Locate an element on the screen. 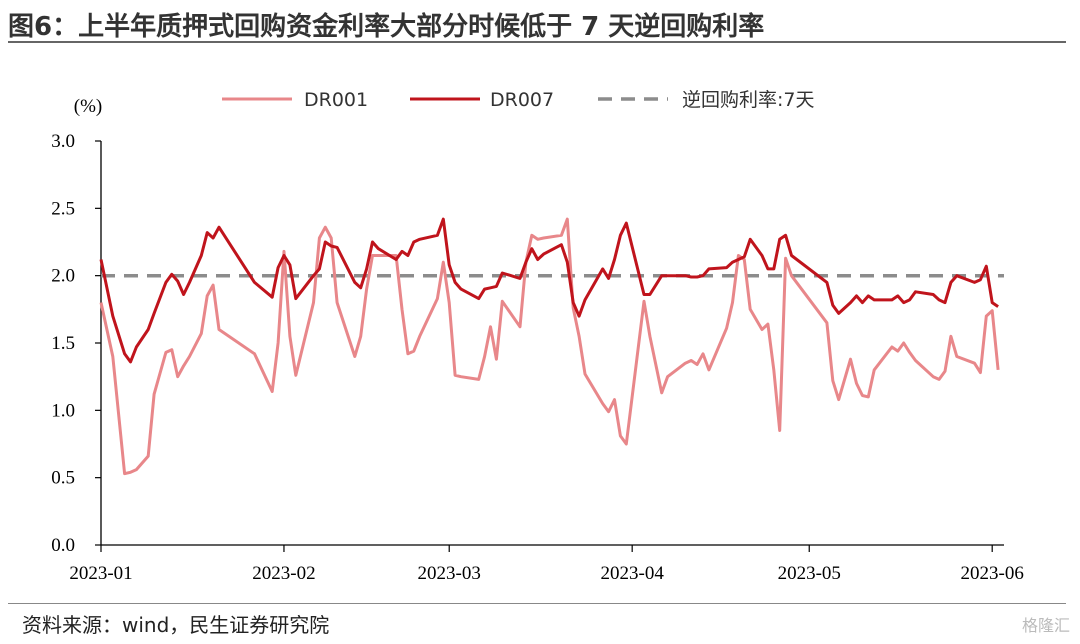  page-title: 图6：上半年质押式回购资金利率大部分时候低于 7 天逆回购利率 is located at coordinates (386, 27).